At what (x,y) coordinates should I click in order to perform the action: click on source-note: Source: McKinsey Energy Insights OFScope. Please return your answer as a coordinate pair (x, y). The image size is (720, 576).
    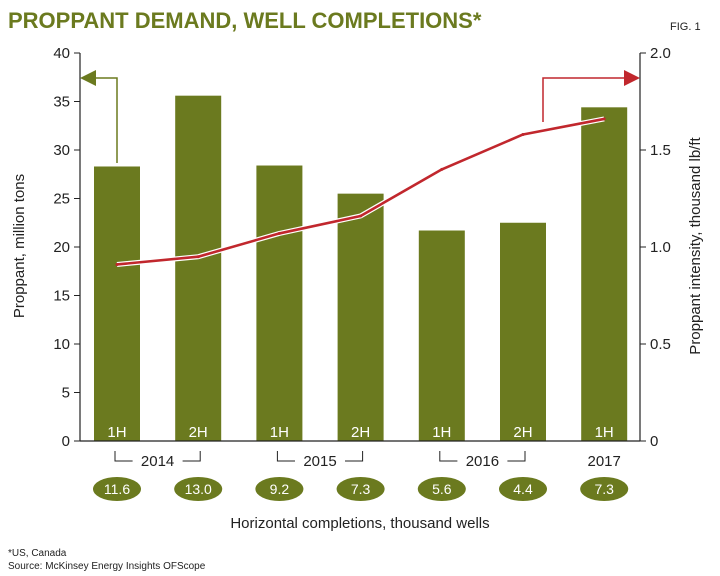
    Looking at the image, I should click on (107, 566).